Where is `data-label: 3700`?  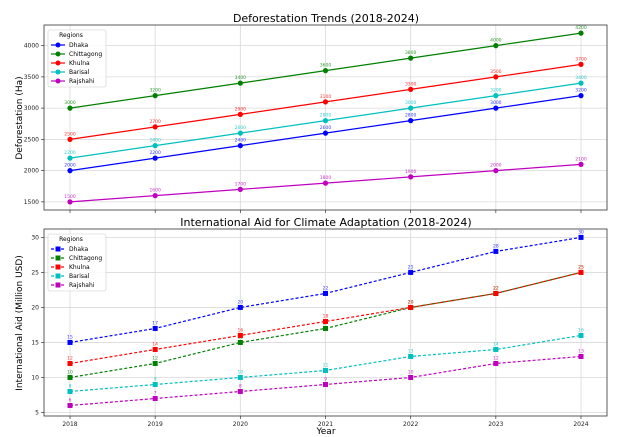
data-label: 3700 is located at coordinates (581, 59).